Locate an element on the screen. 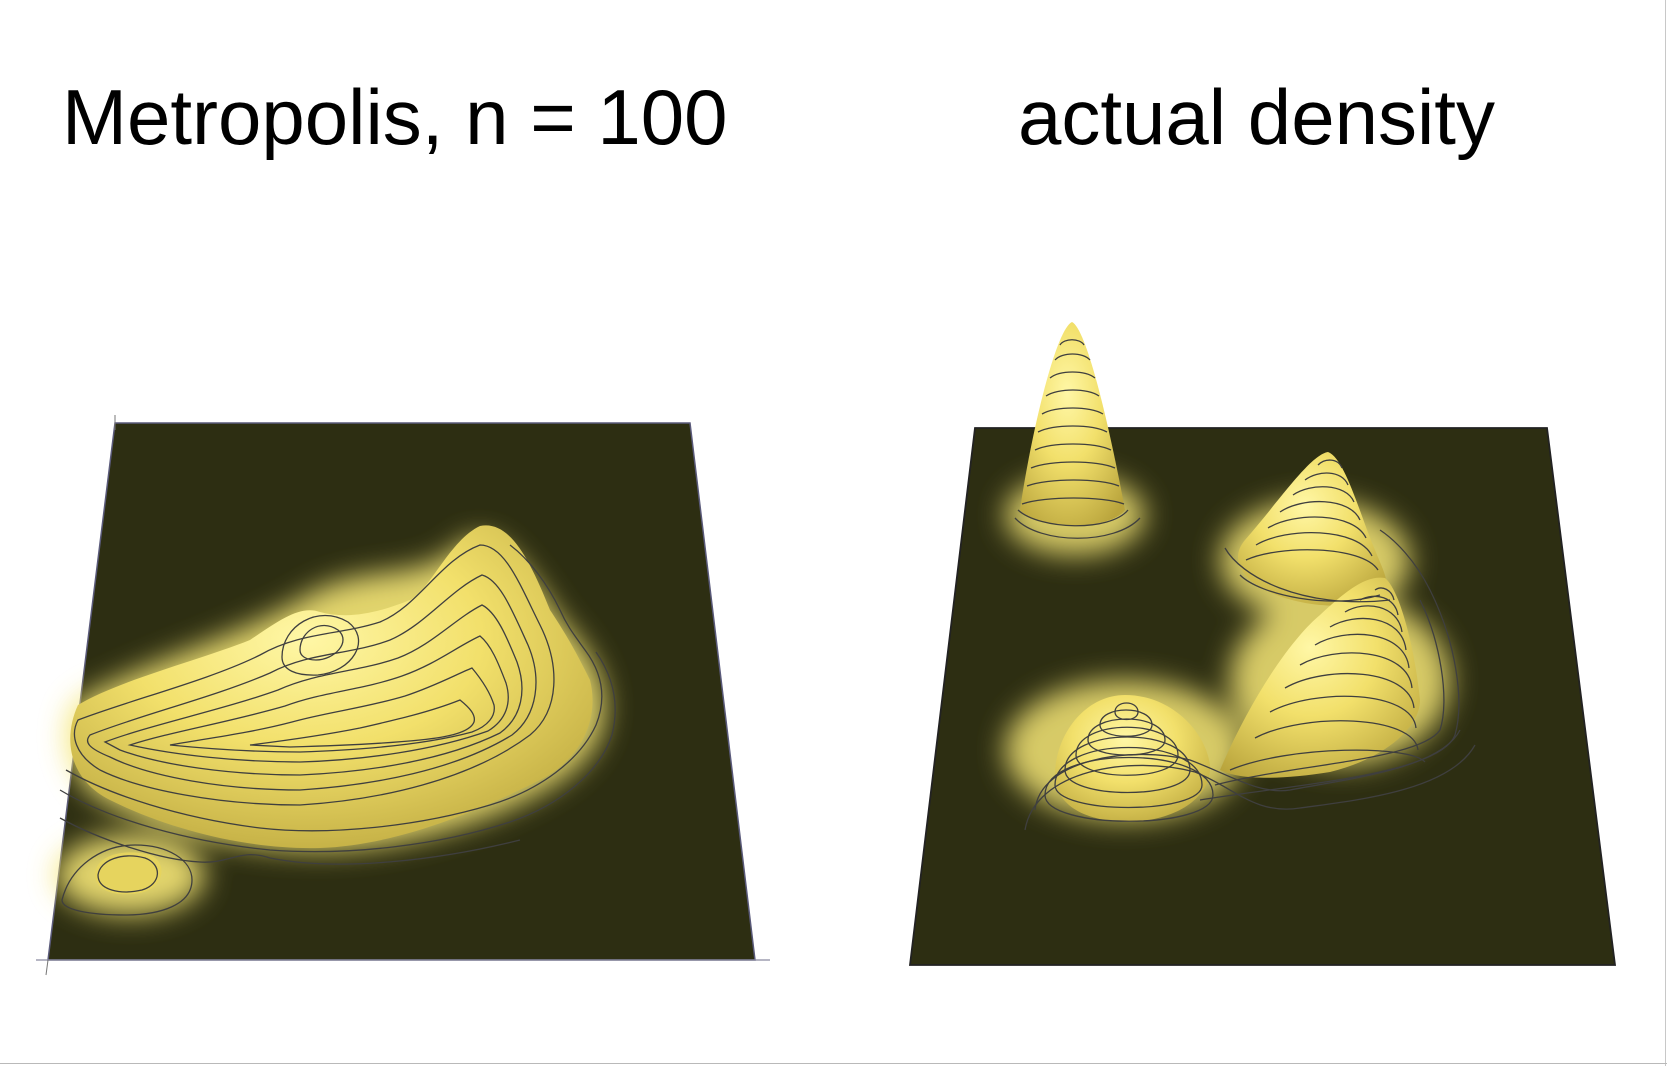  chart-title-right: actual density is located at coordinates (1256, 117).